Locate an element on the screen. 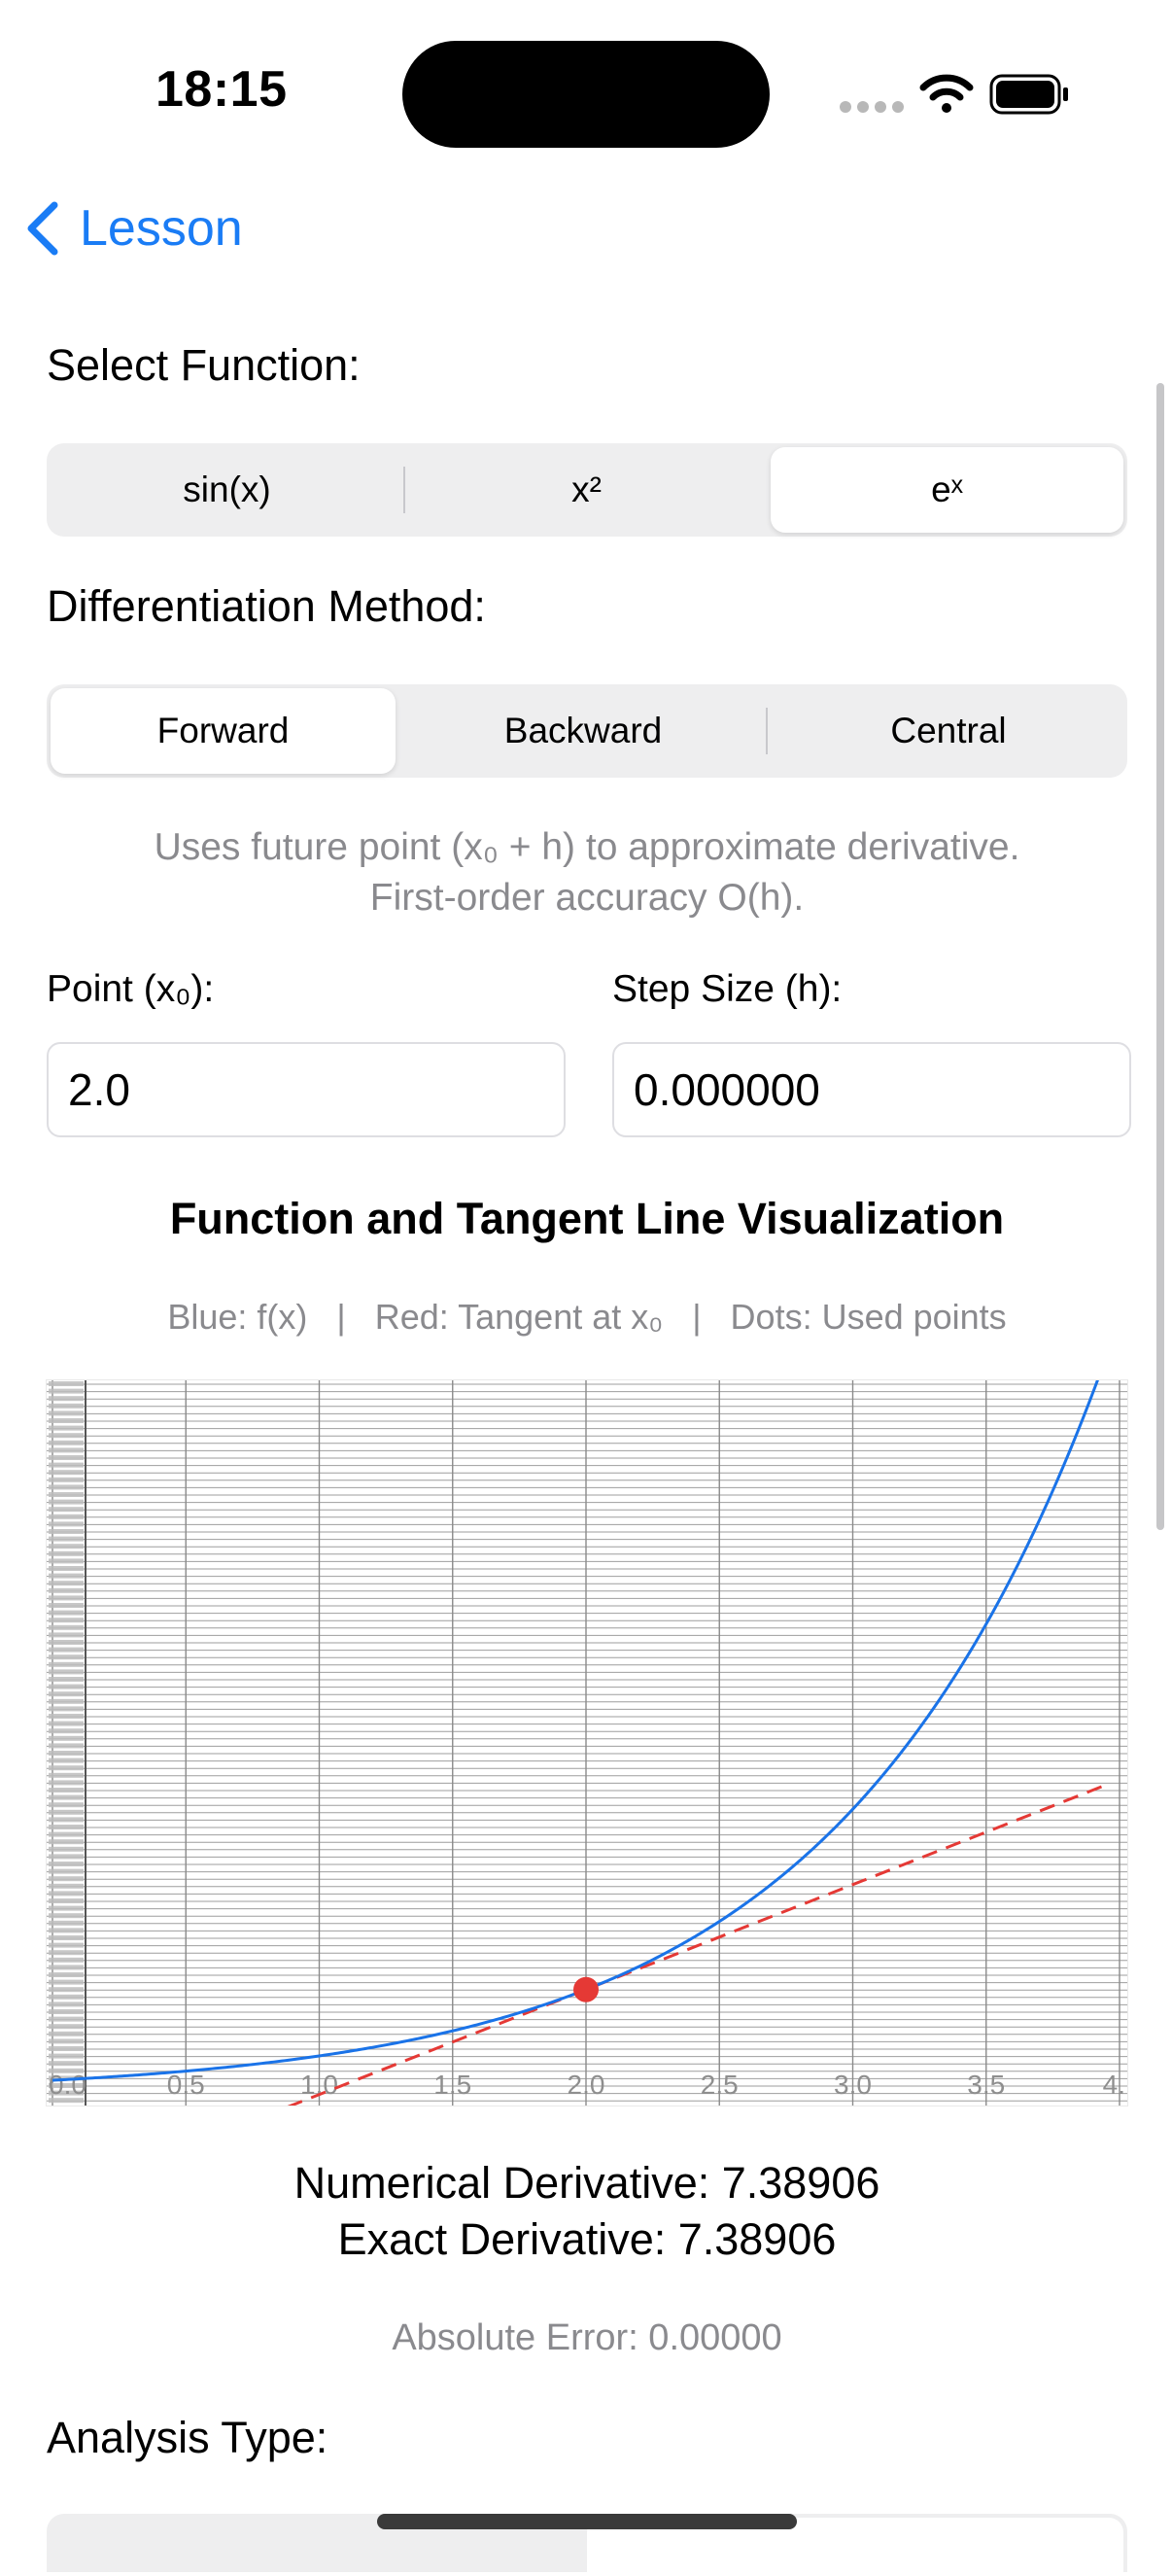  x-tick-label: 0.5 is located at coordinates (186, 2085).